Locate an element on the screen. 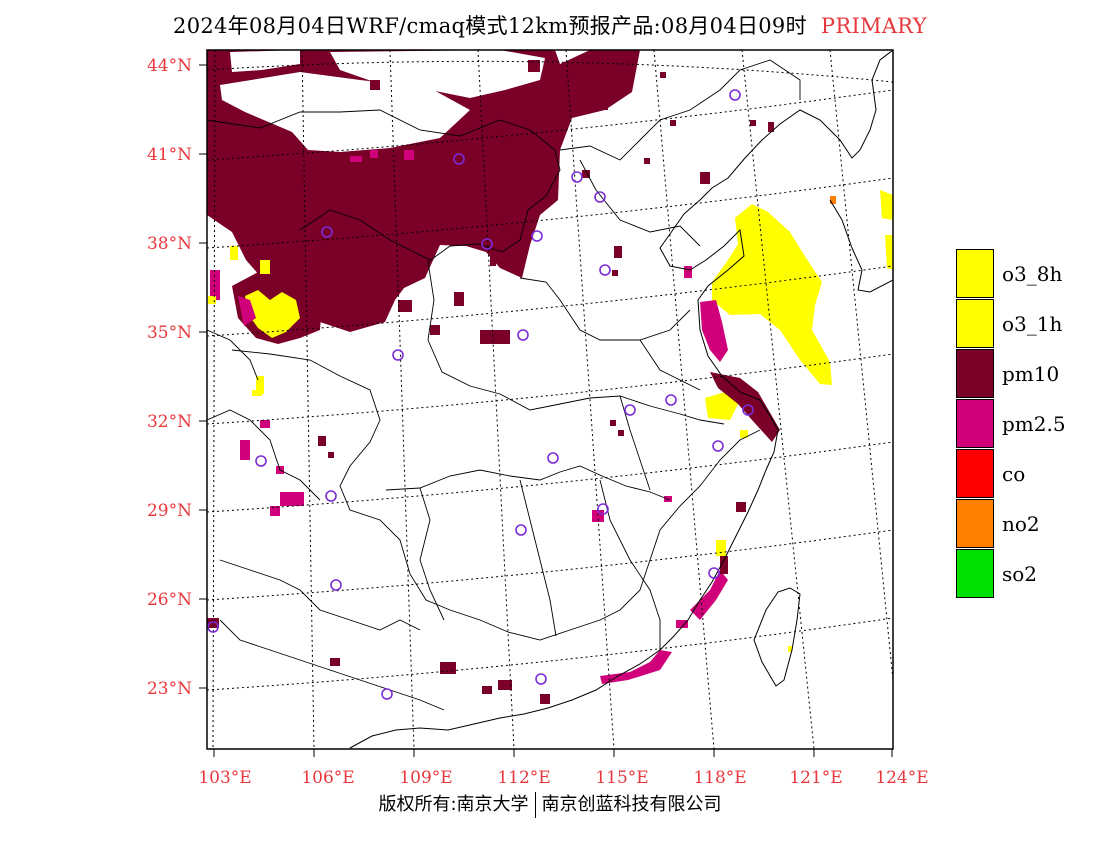 The width and height of the screenshot is (1100, 850). legend-swatch-o3-8h is located at coordinates (975, 273).